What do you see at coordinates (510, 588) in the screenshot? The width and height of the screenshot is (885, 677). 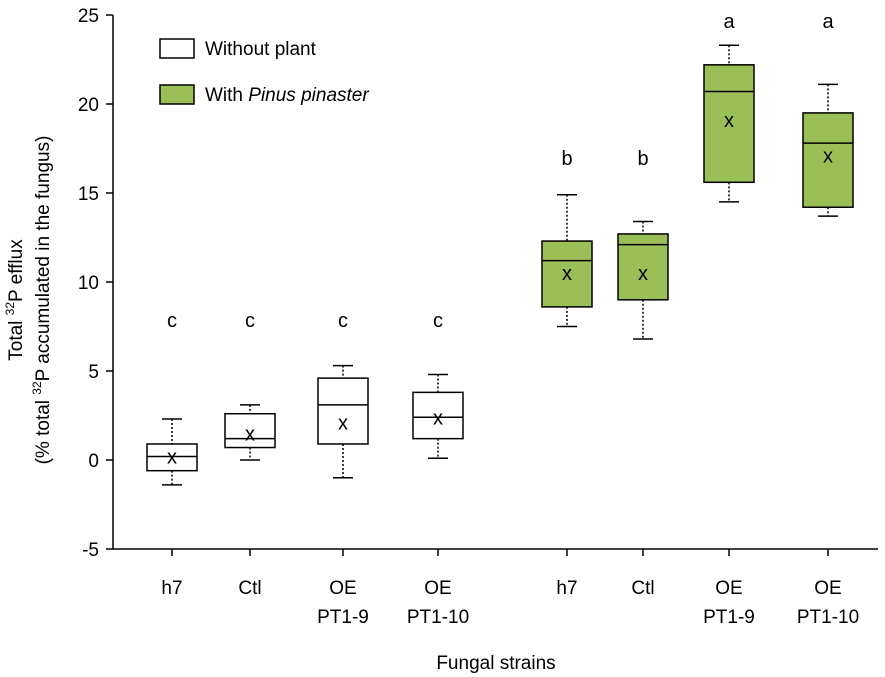 I see `x-ticks: h7 Ctl OE PT1-9 OE PT1-10 h7 Ctl OE PT1-9 OE PT1-10` at bounding box center [510, 588].